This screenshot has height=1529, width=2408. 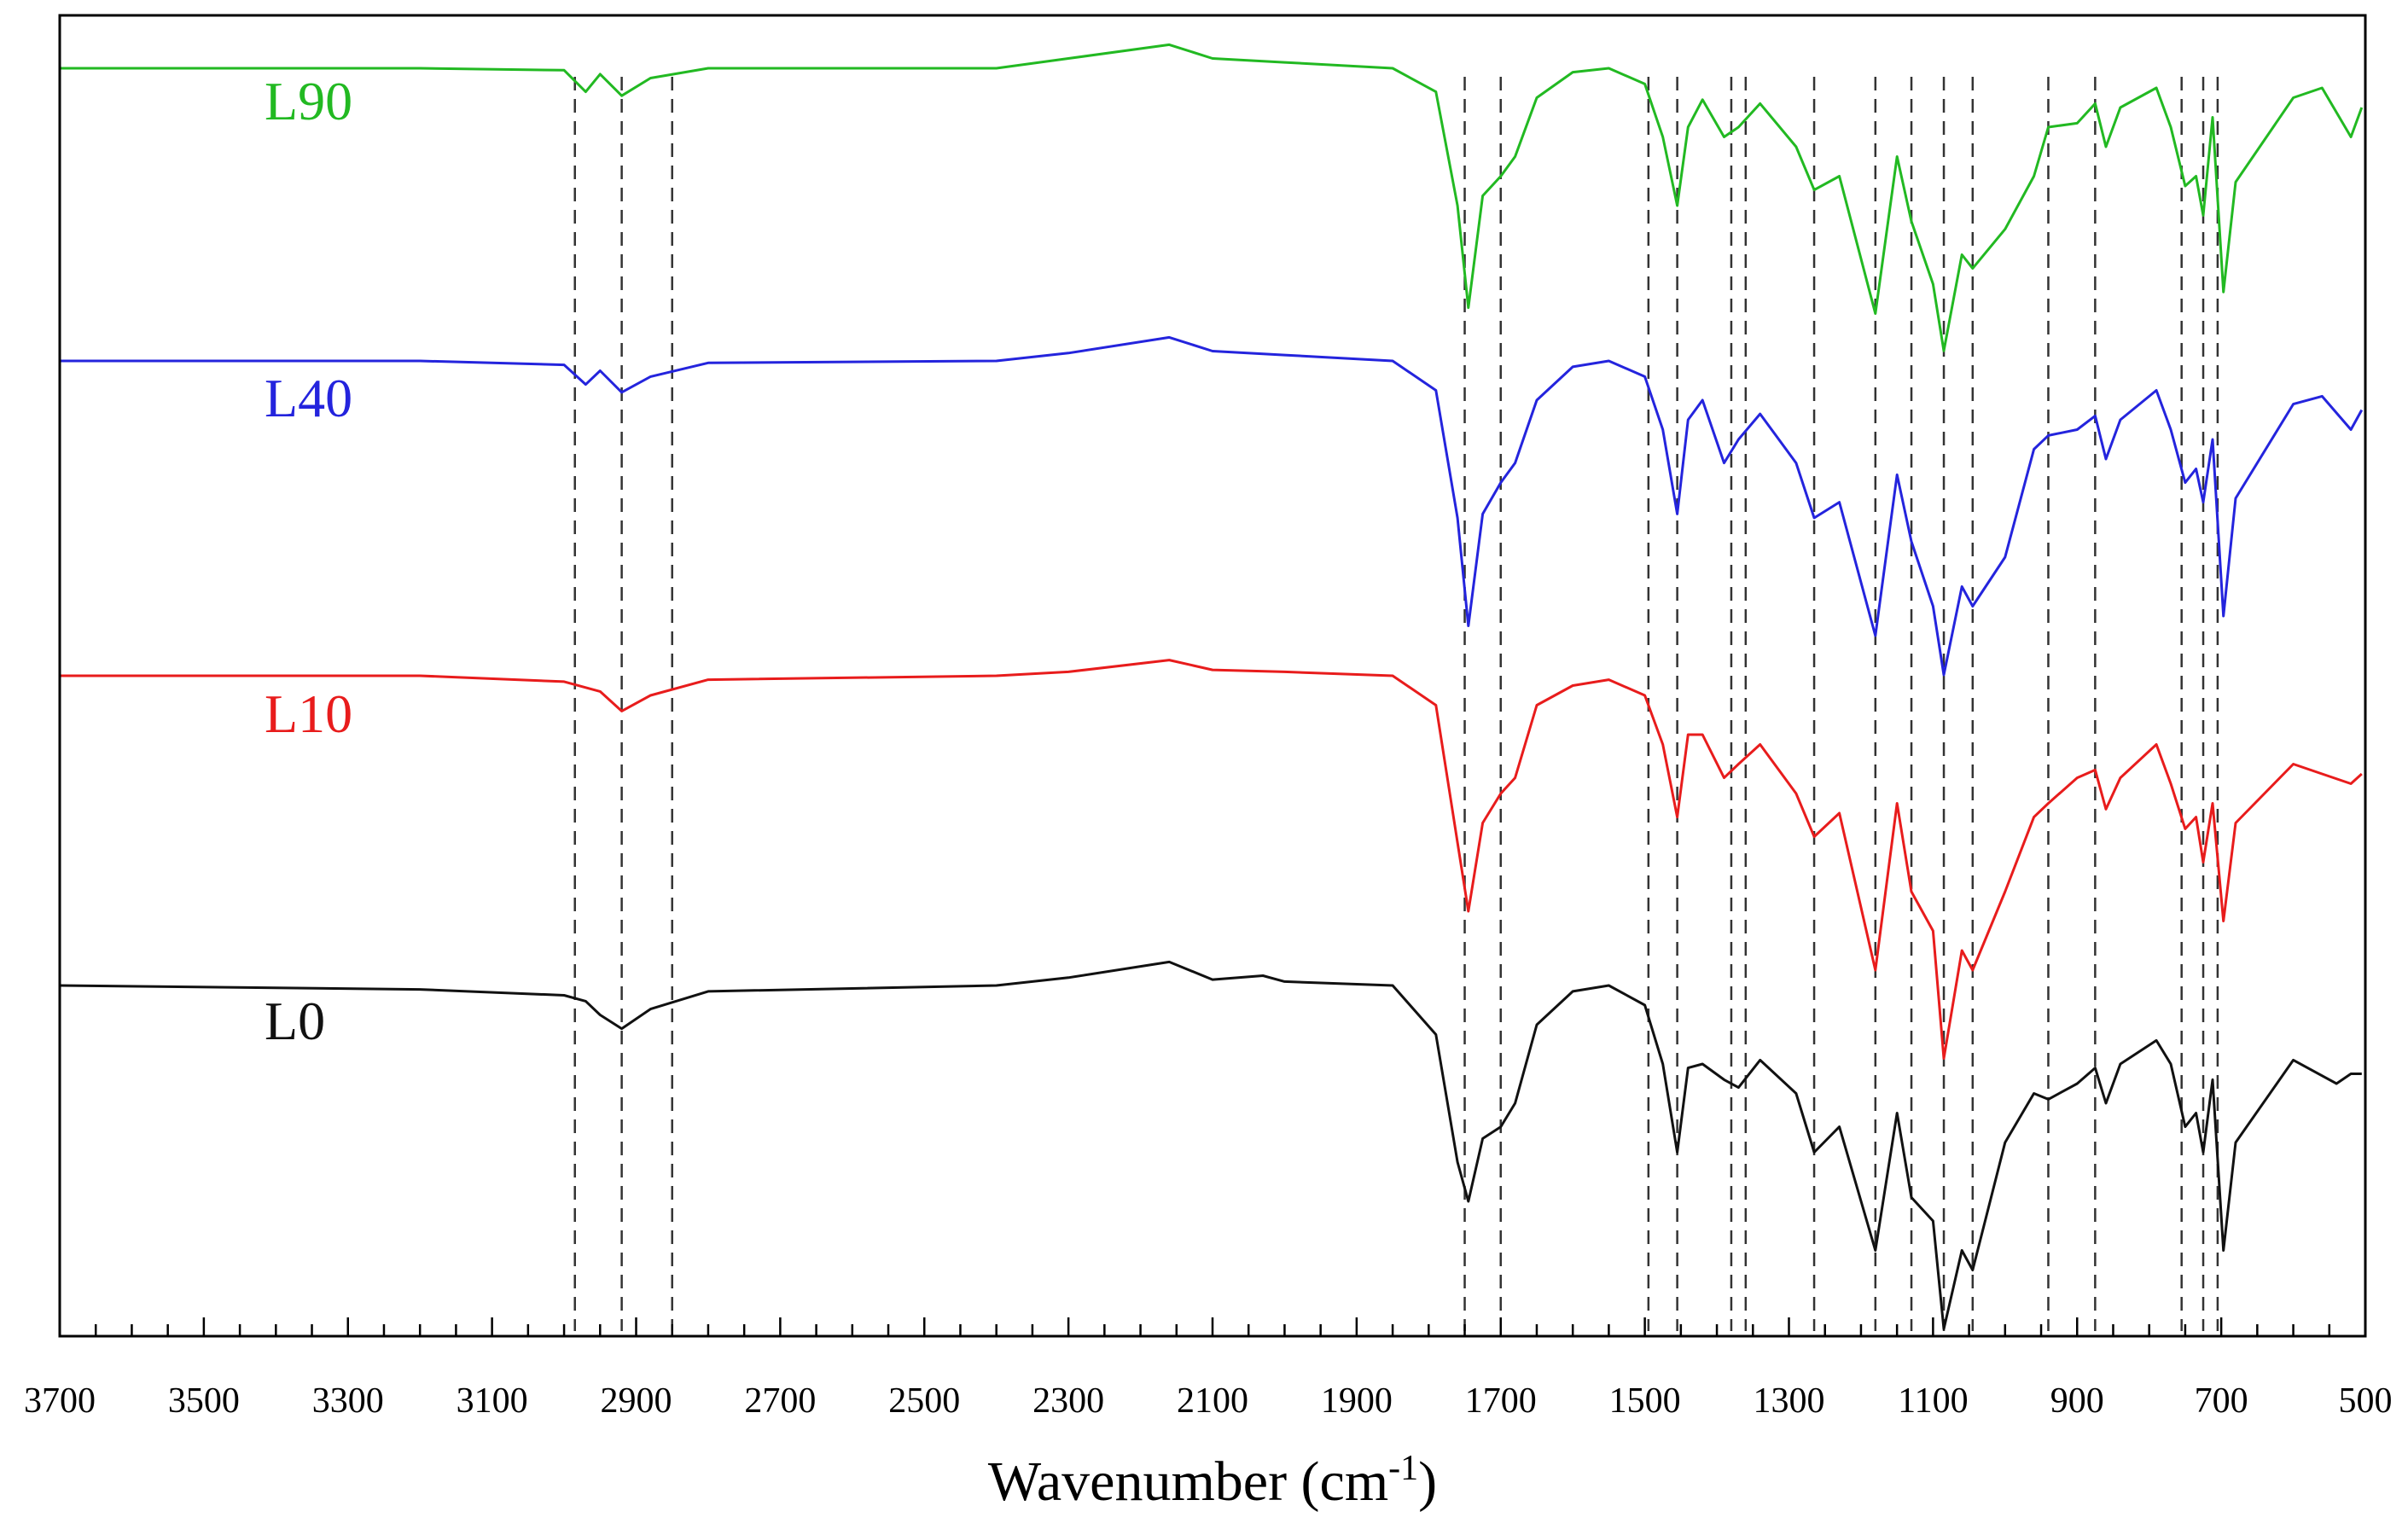 What do you see at coordinates (780, 1401) in the screenshot?
I see `x-tick-label-2700: 2700` at bounding box center [780, 1401].